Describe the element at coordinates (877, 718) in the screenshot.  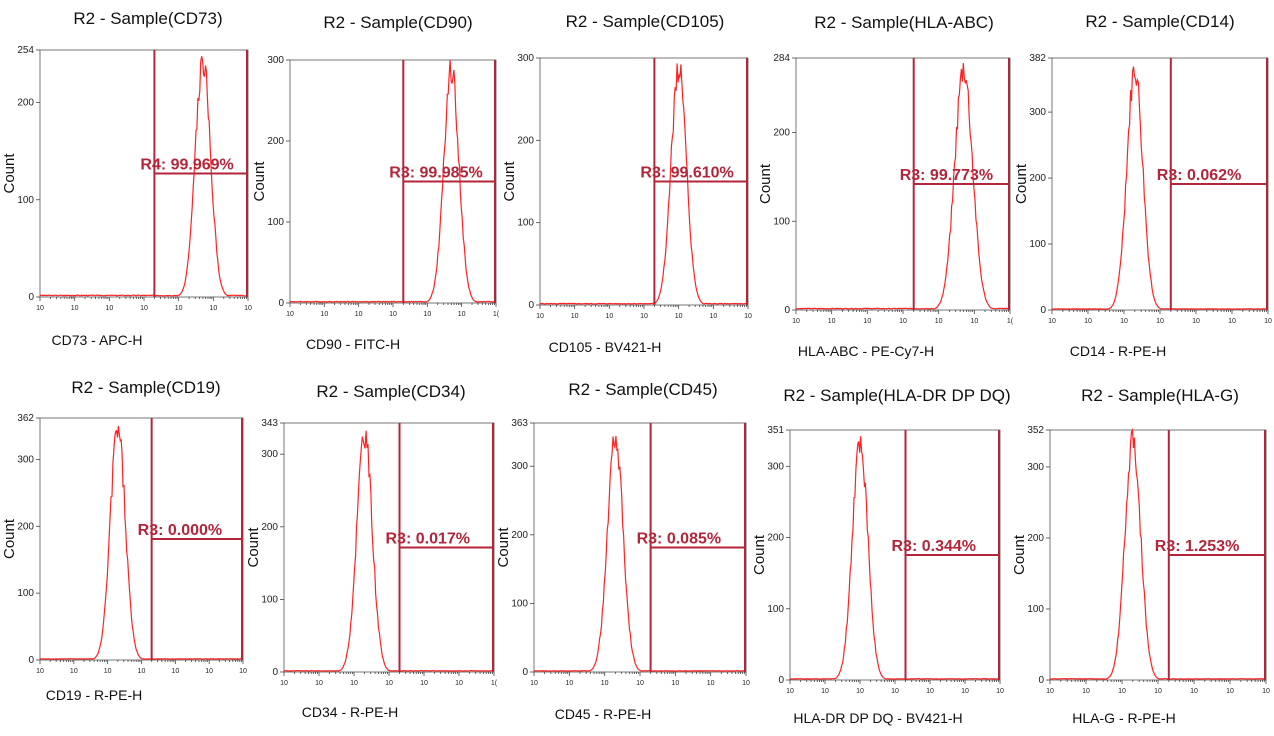
I see `x-axis-label: HLA-DR DP DQ - BV421-H` at that location.